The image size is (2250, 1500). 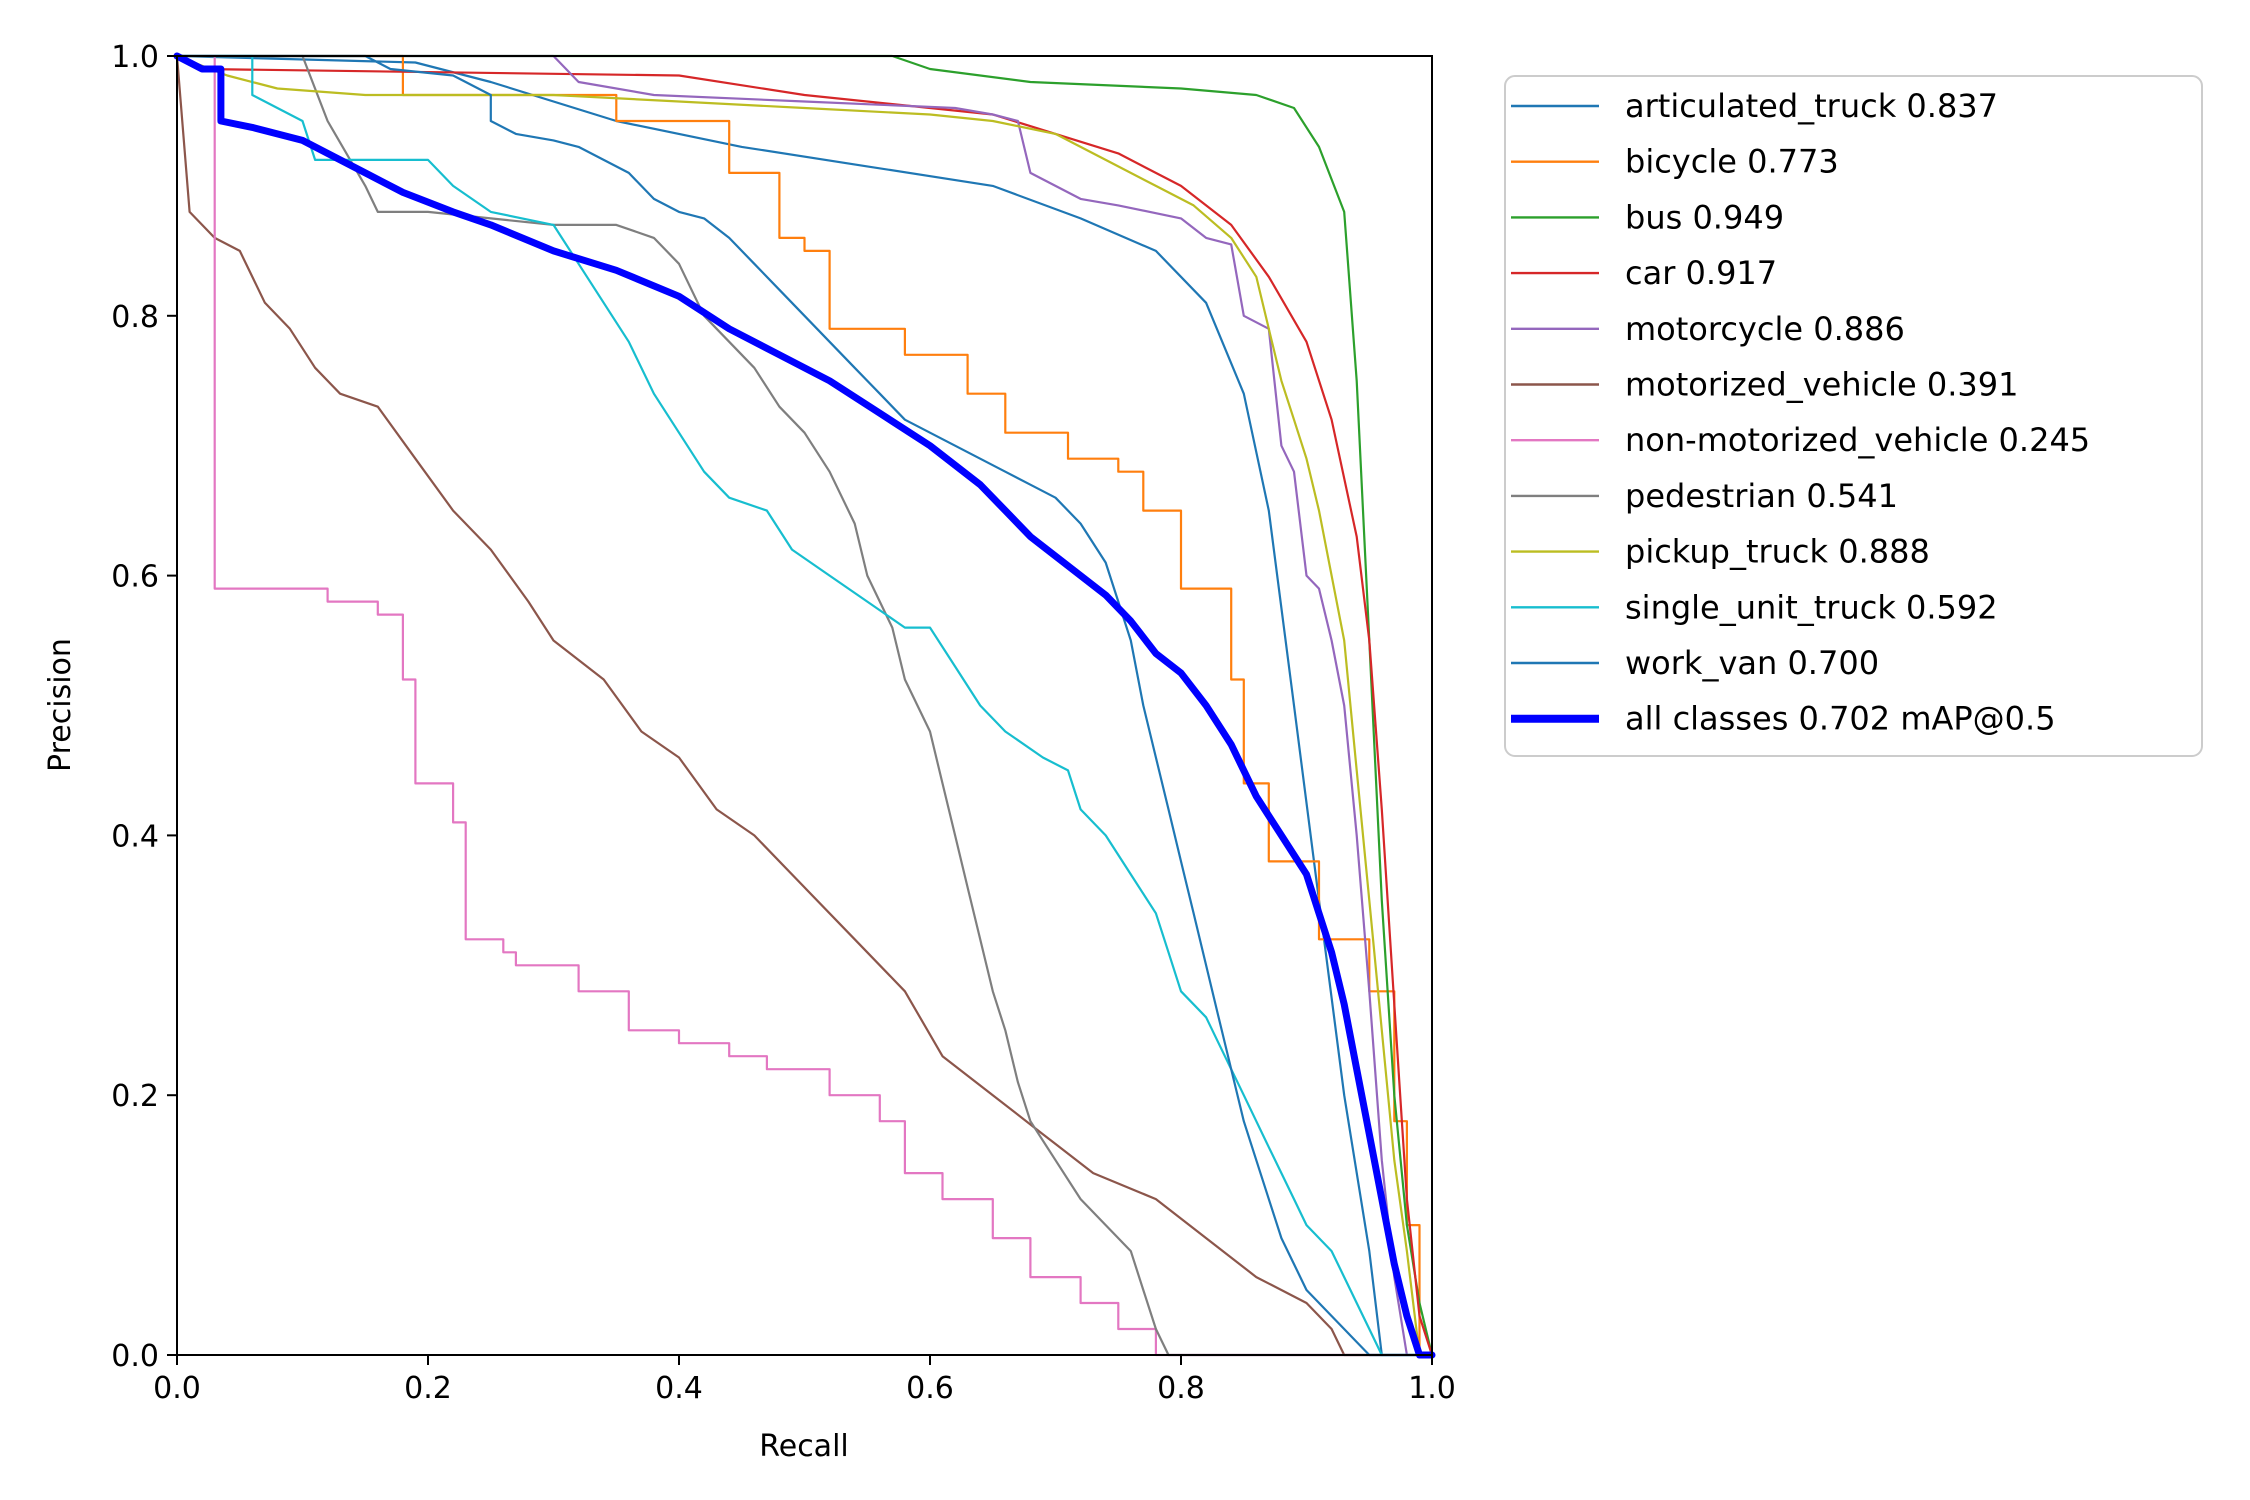 I want to click on legend-label-9: single_unit_truck 0.592, so click(x=1811, y=607).